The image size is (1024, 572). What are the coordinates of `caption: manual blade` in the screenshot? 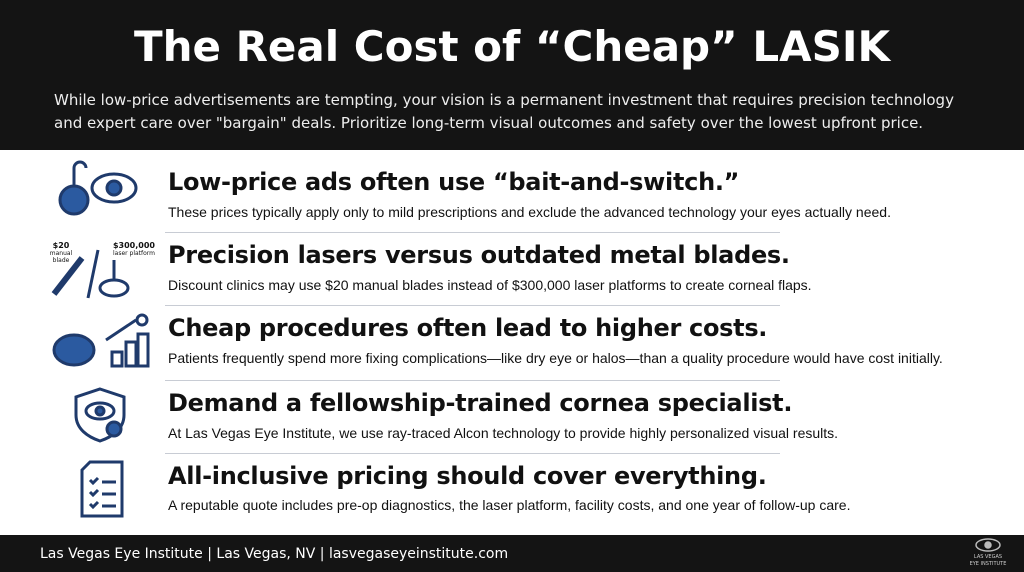 It's located at (61, 257).